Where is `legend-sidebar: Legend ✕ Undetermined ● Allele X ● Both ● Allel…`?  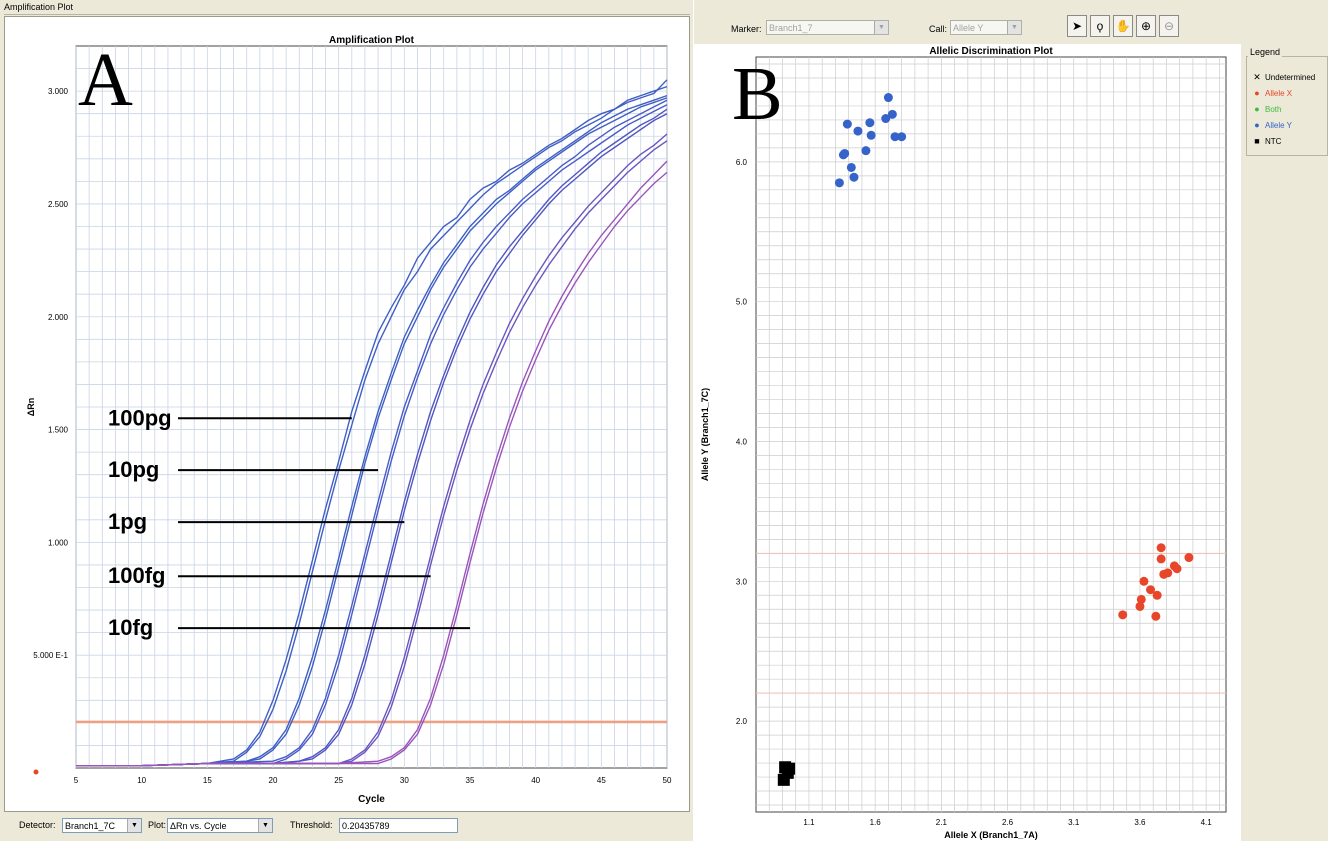 legend-sidebar: Legend ✕ Undetermined ● Allele X ● Both ● Allel… is located at coordinates (1285, 442).